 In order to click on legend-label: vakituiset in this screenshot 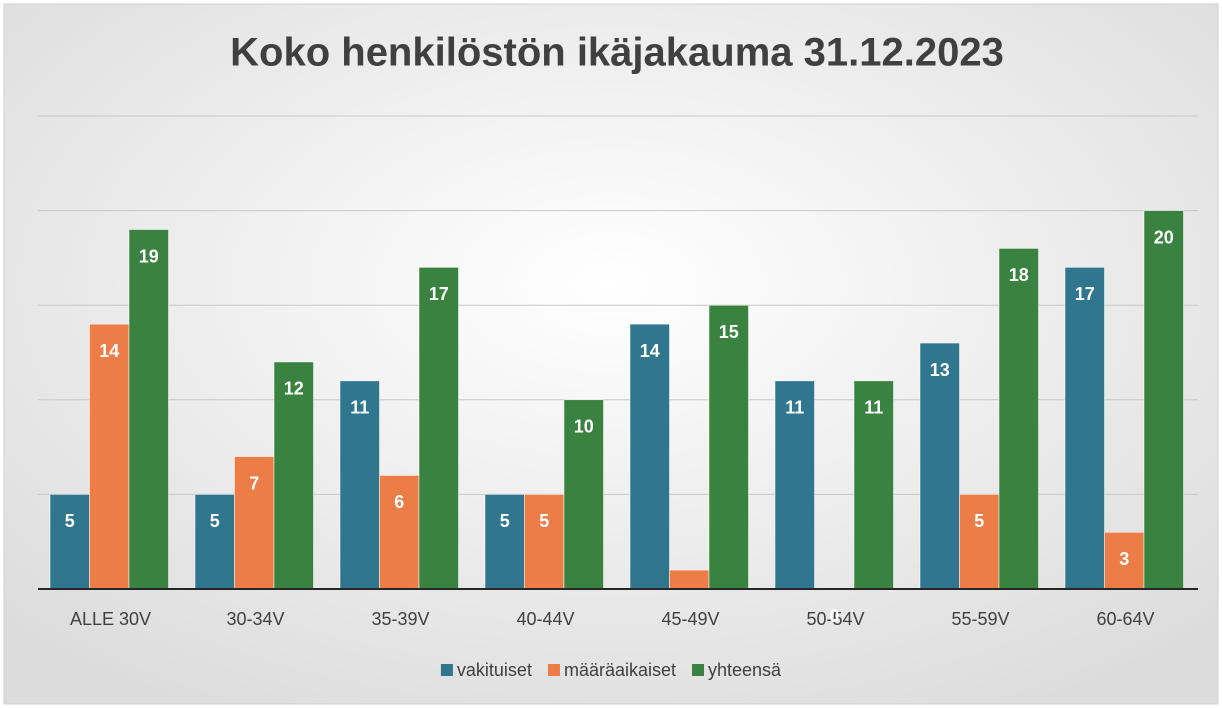, I will do `click(494, 670)`.